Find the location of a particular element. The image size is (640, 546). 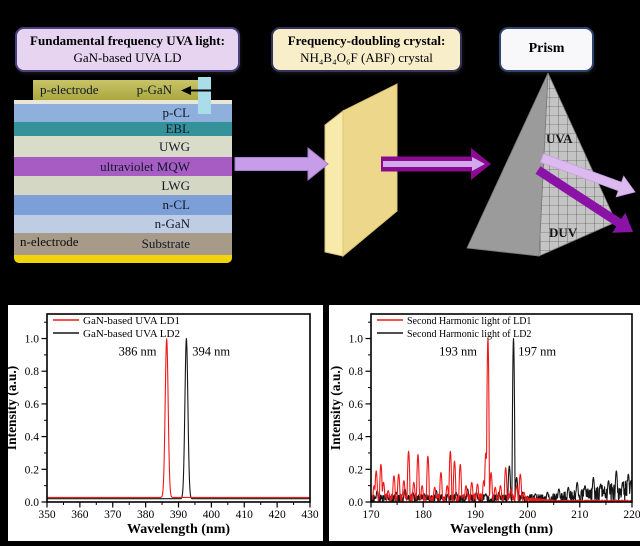

abf-crystal-graphic is located at coordinates (361, 170).